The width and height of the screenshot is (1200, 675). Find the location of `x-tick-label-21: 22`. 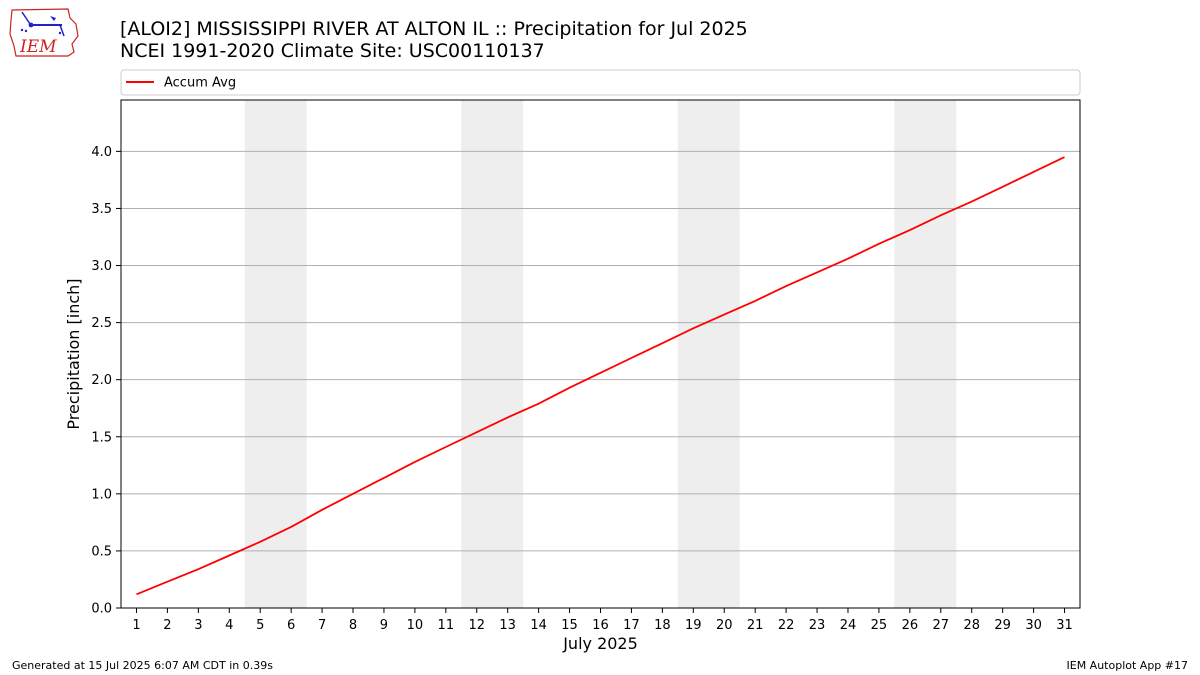

x-tick-label-21: 22 is located at coordinates (786, 625).